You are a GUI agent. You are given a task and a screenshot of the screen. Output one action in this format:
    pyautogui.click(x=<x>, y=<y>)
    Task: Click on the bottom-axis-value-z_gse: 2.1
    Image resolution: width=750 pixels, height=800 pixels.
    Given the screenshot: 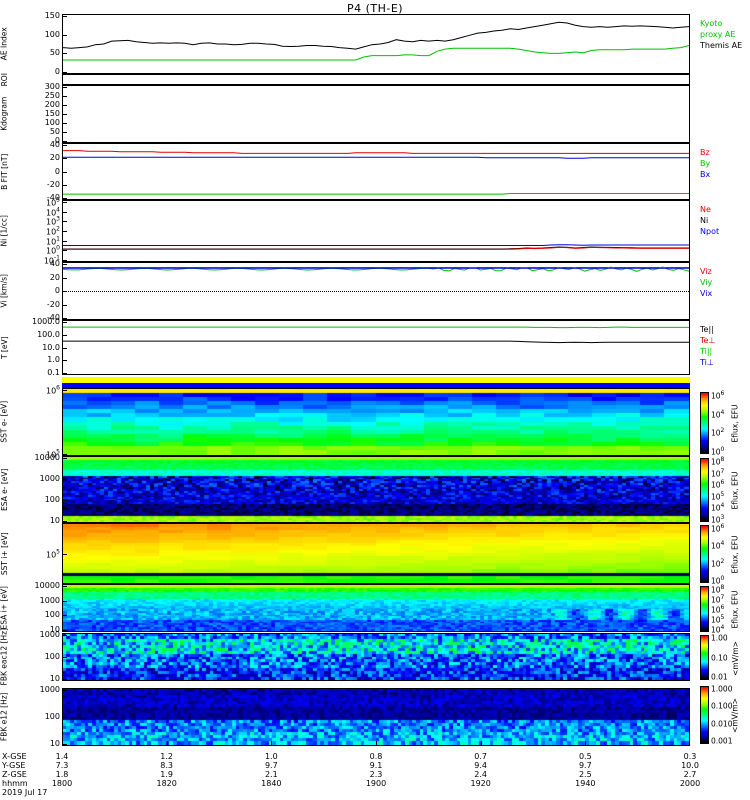 What is the action you would take?
    pyautogui.click(x=271, y=774)
    